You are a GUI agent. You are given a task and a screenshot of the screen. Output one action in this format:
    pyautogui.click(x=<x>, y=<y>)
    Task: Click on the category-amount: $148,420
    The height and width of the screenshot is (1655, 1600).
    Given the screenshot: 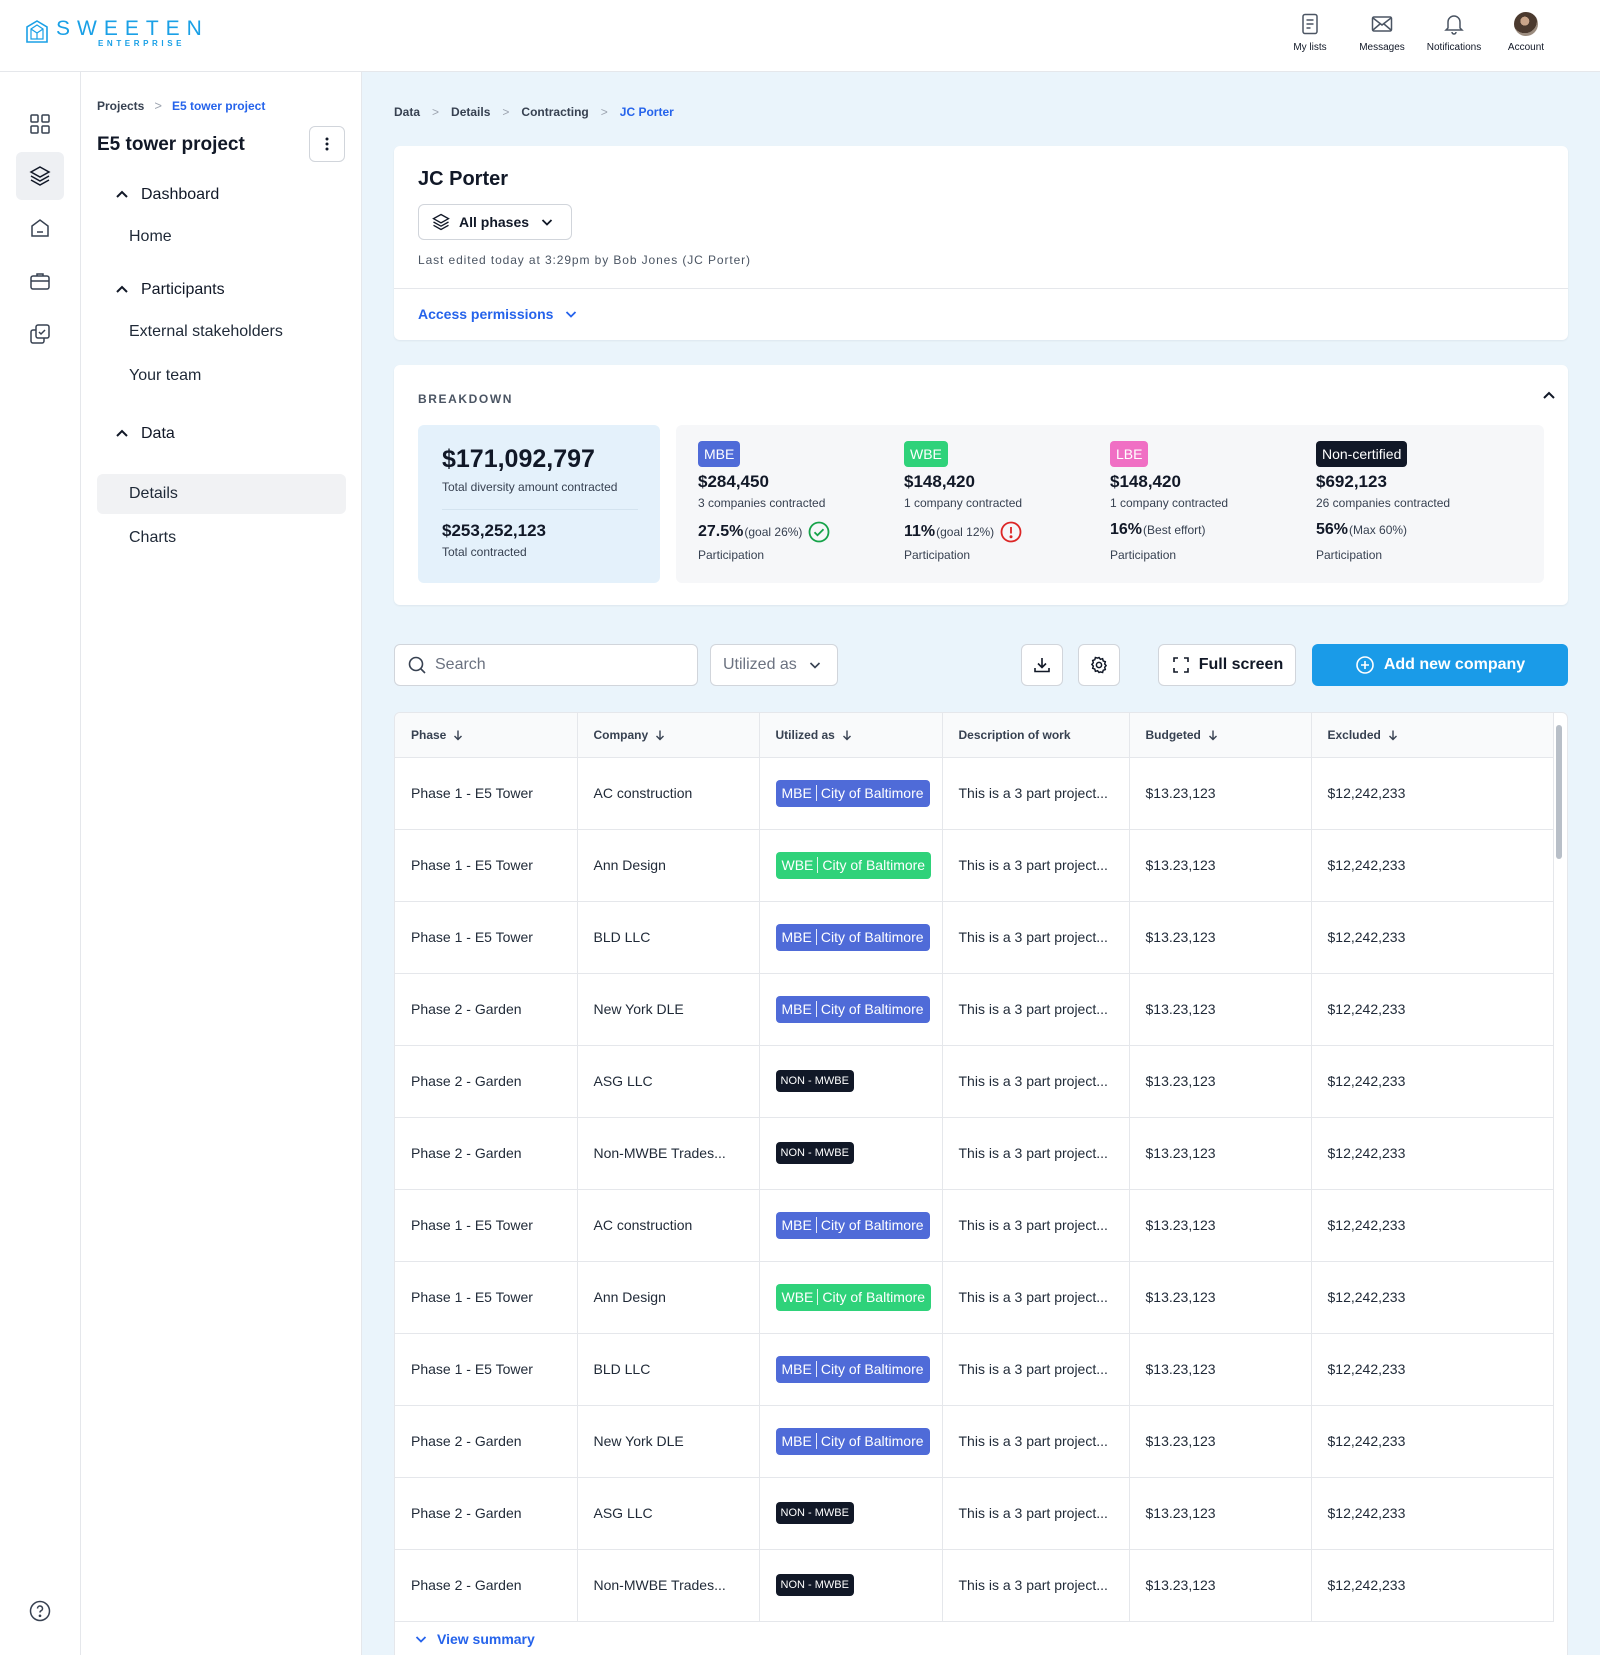 What is the action you would take?
    pyautogui.click(x=939, y=481)
    